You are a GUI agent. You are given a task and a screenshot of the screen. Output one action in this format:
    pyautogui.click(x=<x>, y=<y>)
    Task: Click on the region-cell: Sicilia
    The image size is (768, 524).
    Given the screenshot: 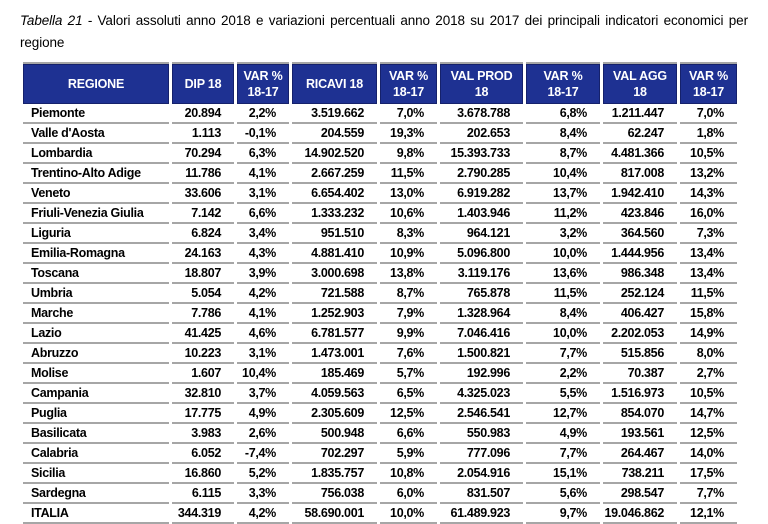 What is the action you would take?
    pyautogui.click(x=96, y=474)
    